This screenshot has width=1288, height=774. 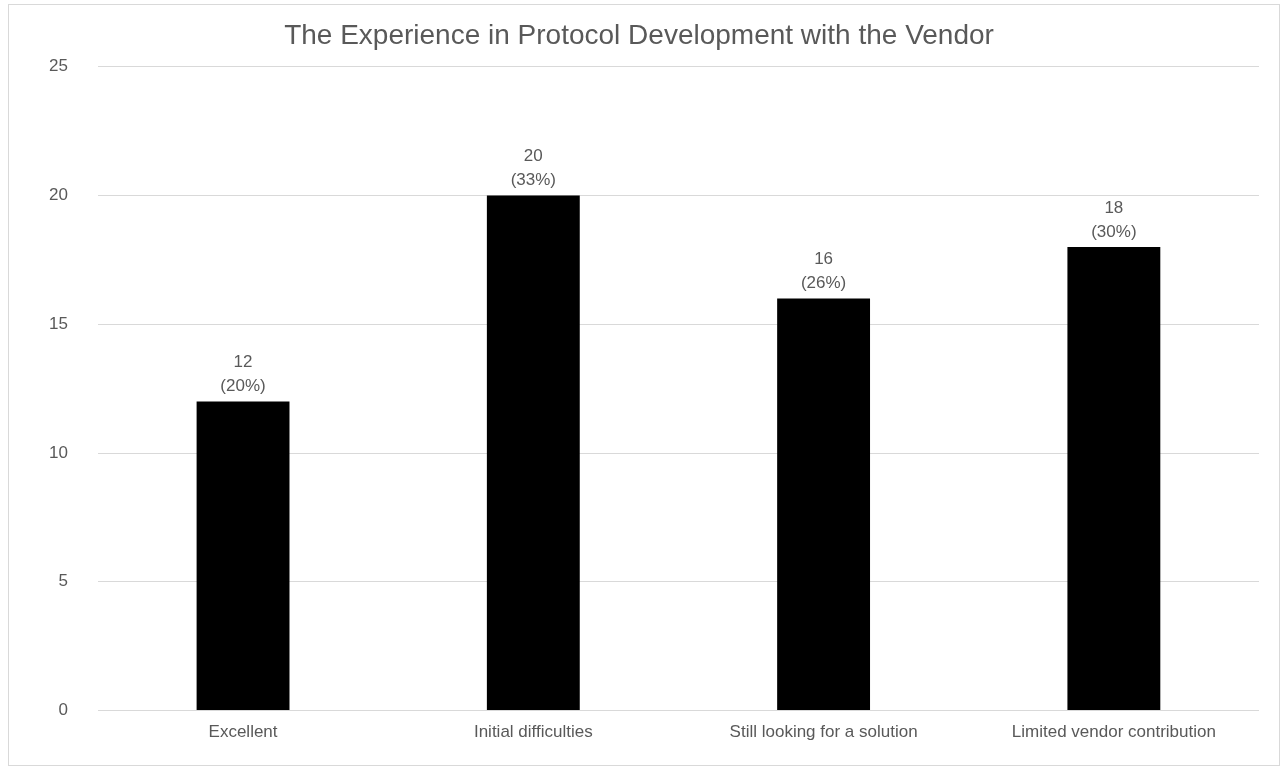 I want to click on x-tick-label: Excellent, so click(x=243, y=732).